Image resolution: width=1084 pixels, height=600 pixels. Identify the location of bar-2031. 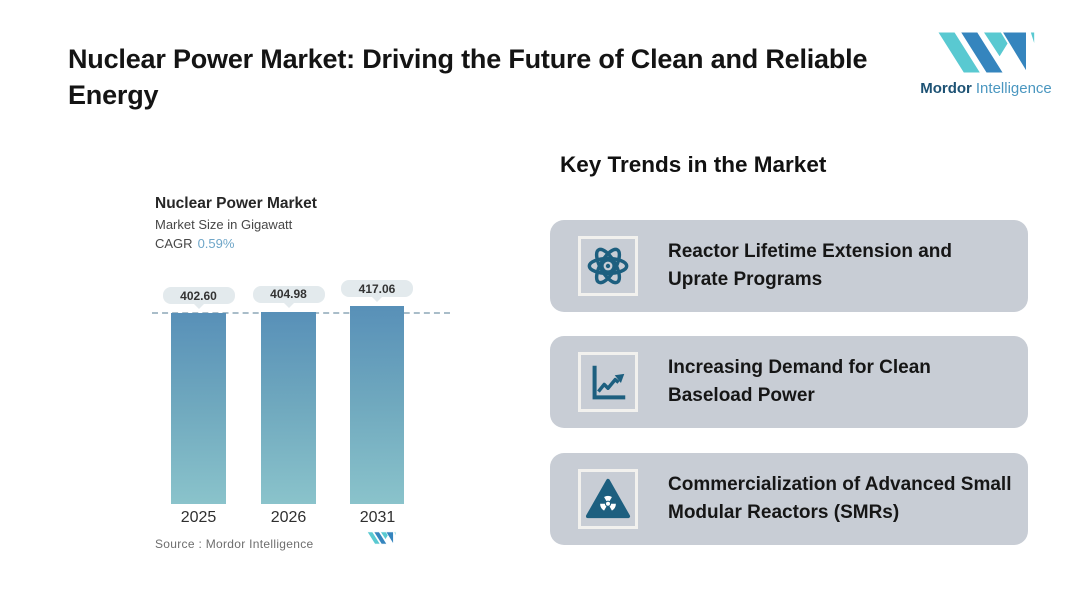
(377, 405).